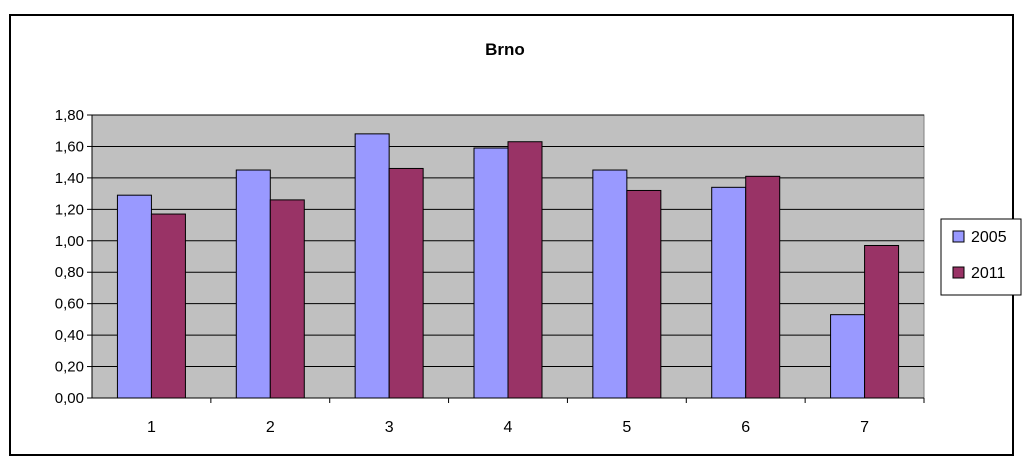 The height and width of the screenshot is (465, 1024). Describe the element at coordinates (981, 257) in the screenshot. I see `legend: 2005 2011` at that location.